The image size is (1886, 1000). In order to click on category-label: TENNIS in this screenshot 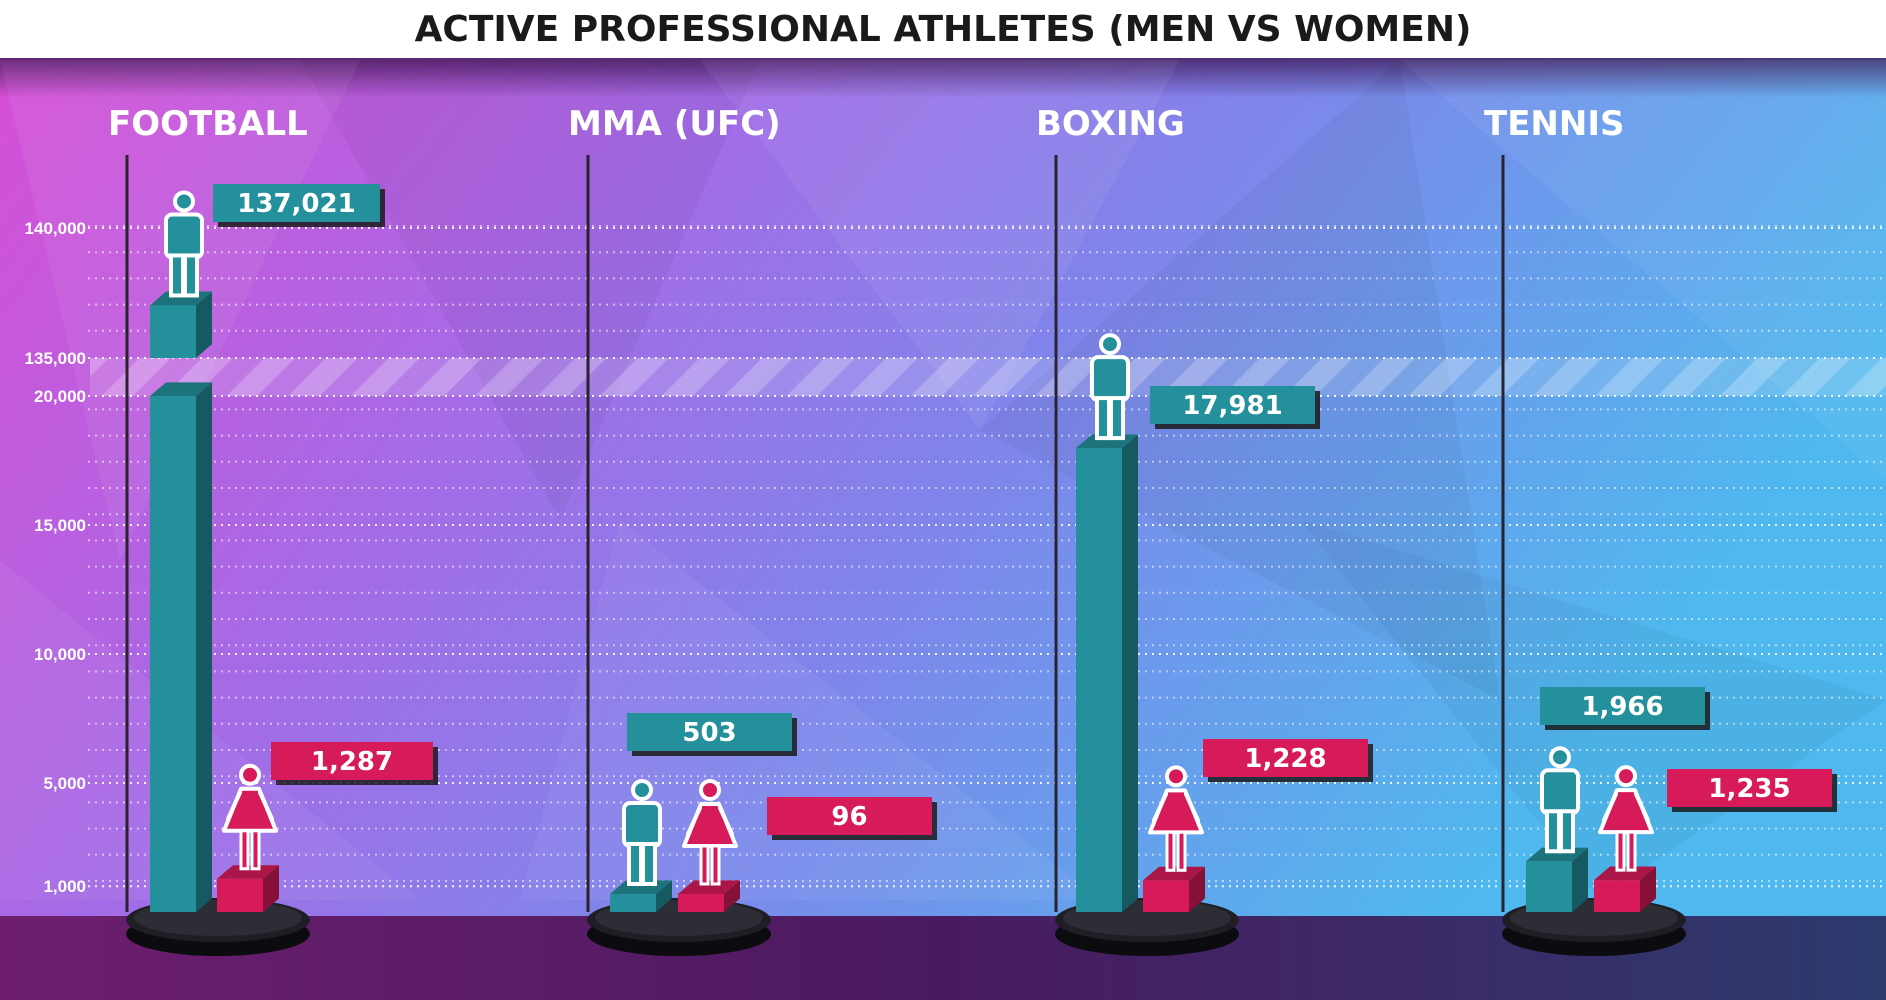, I will do `click(1554, 124)`.